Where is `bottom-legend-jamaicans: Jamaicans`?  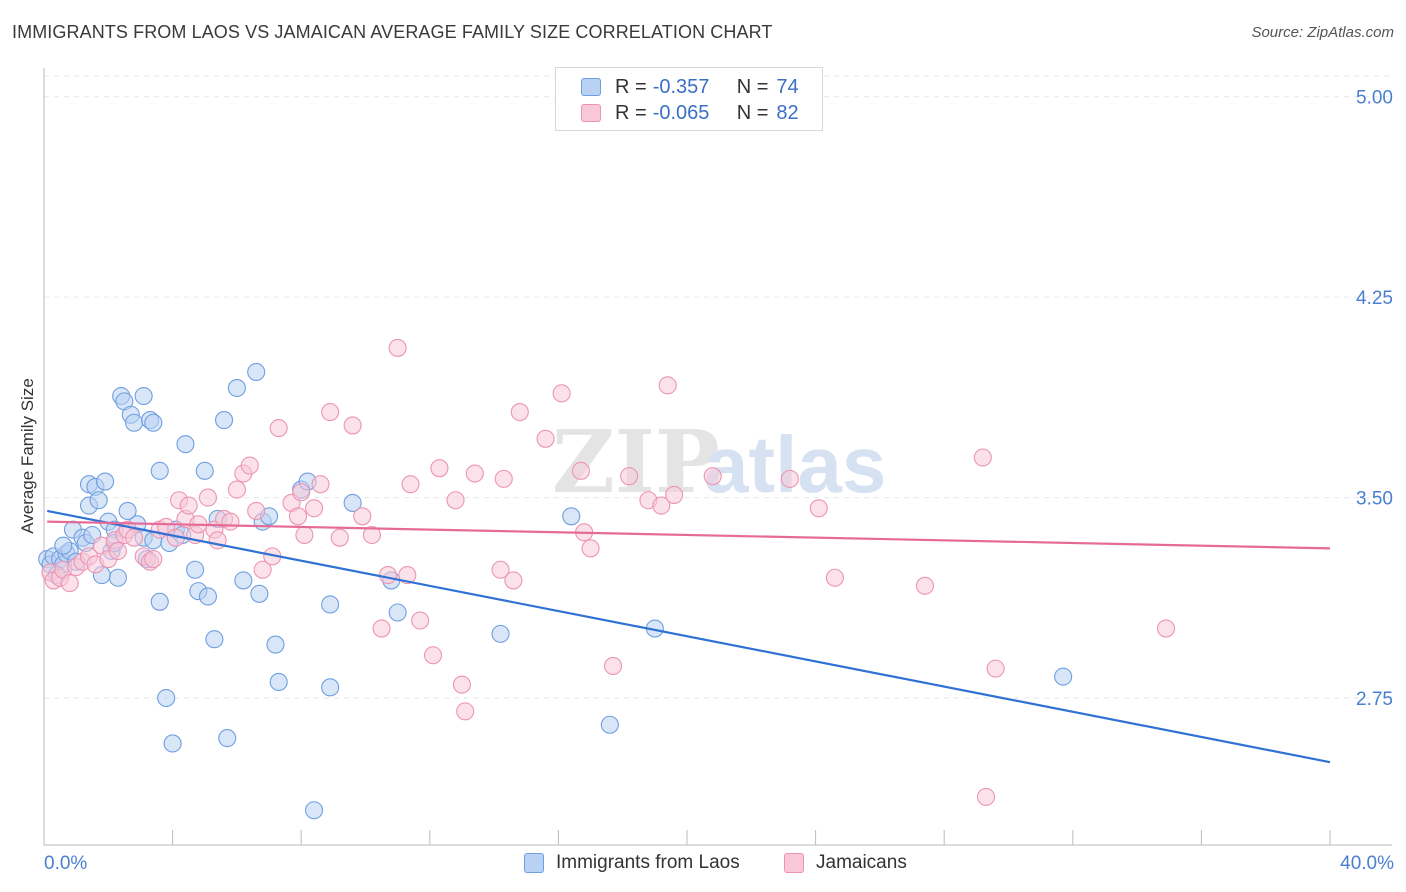
bottom-legend-jamaicans: Jamaicans is located at coordinates (845, 863).